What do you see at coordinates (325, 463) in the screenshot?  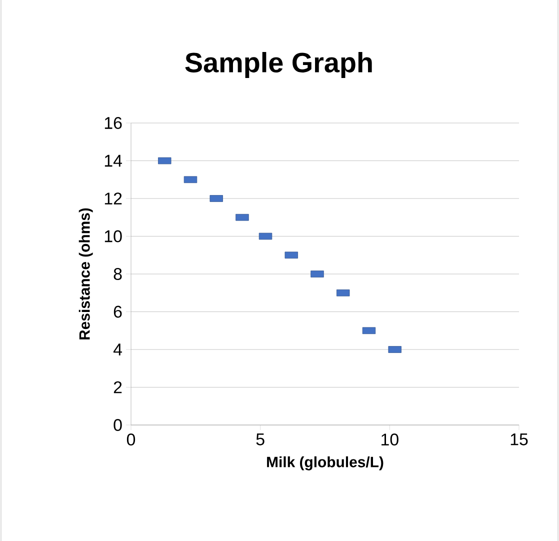 I see `x-axis-title: Milk (globules/L)` at bounding box center [325, 463].